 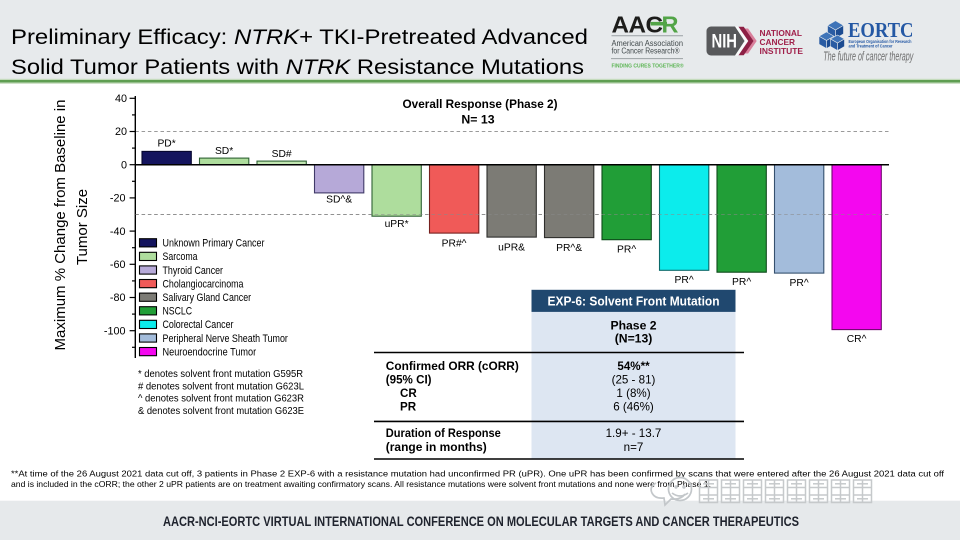 What do you see at coordinates (166, 143) in the screenshot?
I see `svg-text: PD*` at bounding box center [166, 143].